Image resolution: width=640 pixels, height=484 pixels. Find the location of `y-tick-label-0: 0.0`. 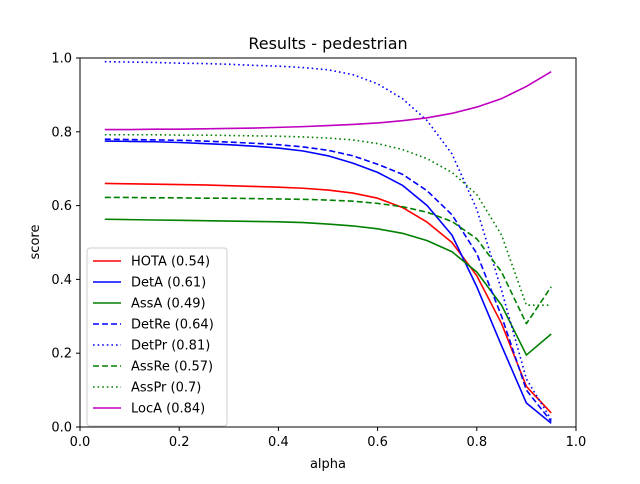

y-tick-label-0: 0.0 is located at coordinates (61, 428).